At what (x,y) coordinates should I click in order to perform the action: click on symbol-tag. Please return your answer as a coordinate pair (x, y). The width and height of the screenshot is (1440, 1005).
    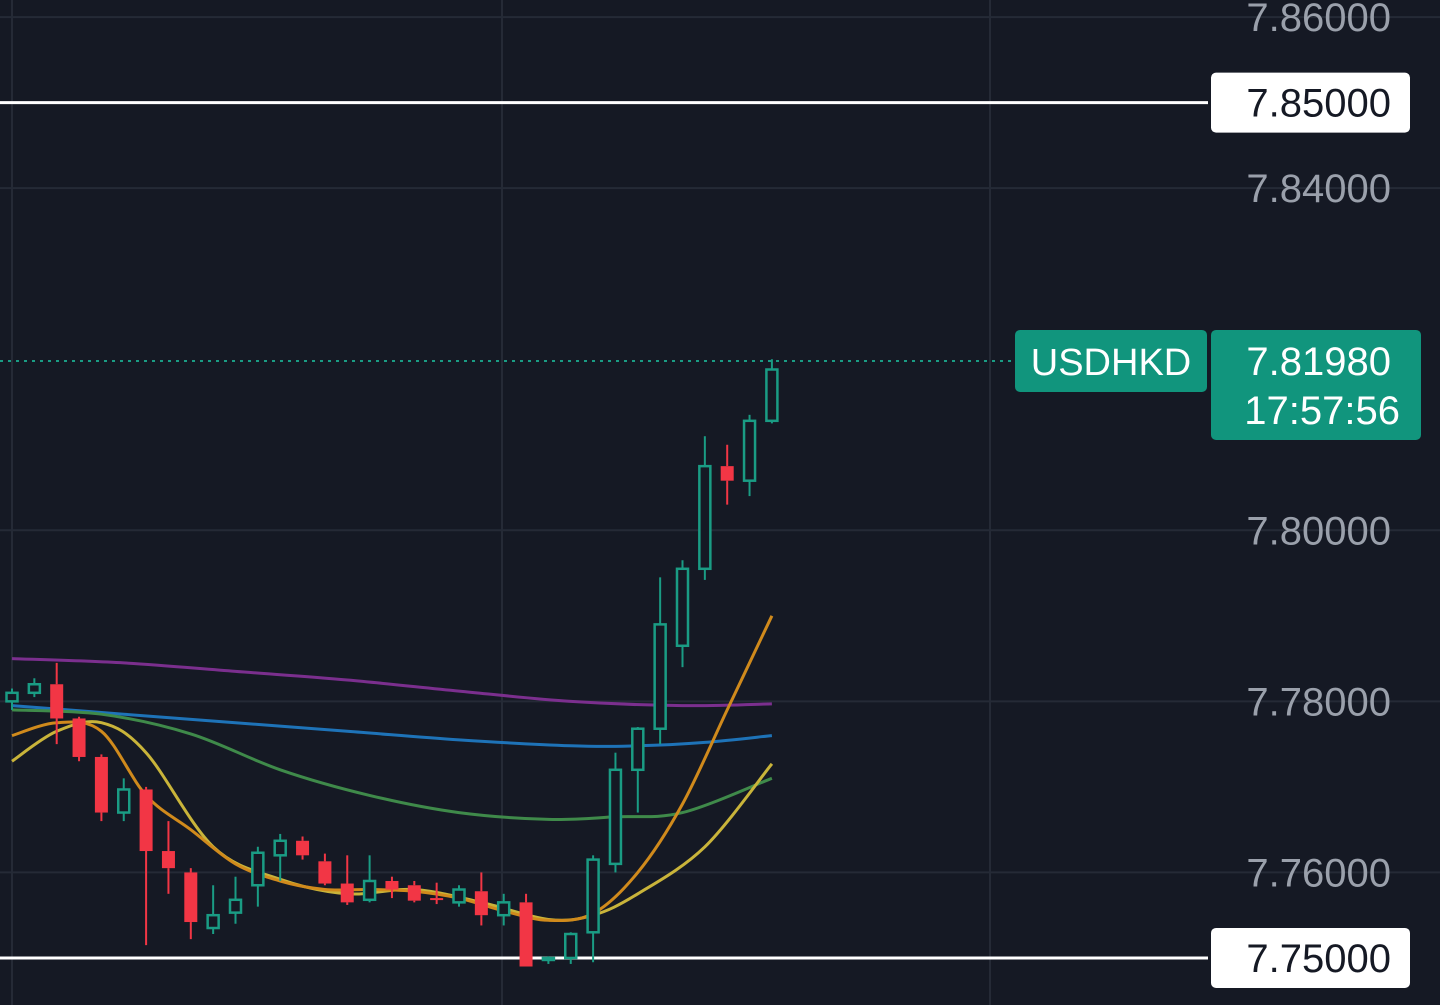
    Looking at the image, I should click on (1111, 360).